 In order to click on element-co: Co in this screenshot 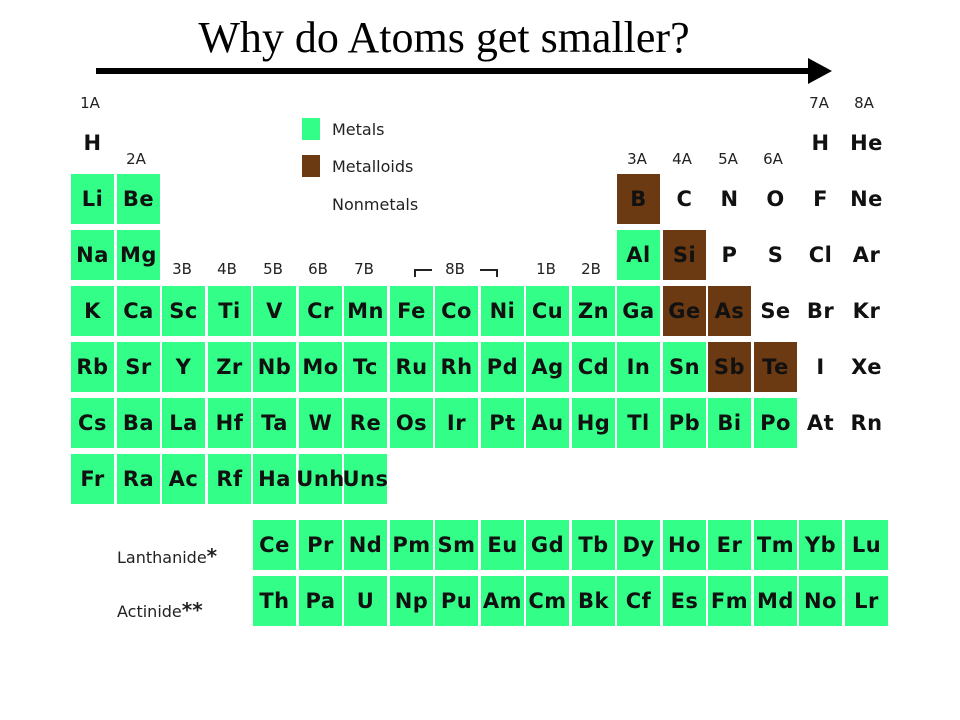, I will do `click(456, 311)`.